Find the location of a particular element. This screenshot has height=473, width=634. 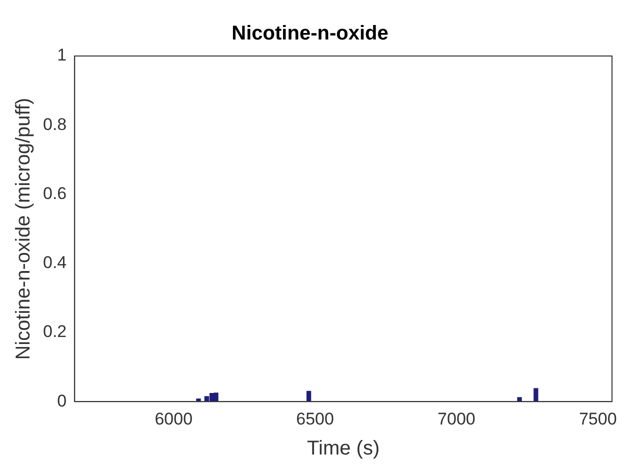

x-tick-label: 6000 is located at coordinates (173, 418).